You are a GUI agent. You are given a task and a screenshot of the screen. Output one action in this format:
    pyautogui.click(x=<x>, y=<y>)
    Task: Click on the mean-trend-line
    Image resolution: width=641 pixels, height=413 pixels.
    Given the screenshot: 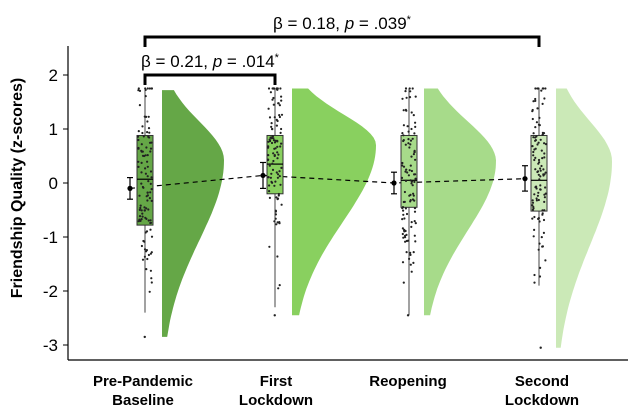 What is the action you would take?
    pyautogui.click(x=327, y=181)
    